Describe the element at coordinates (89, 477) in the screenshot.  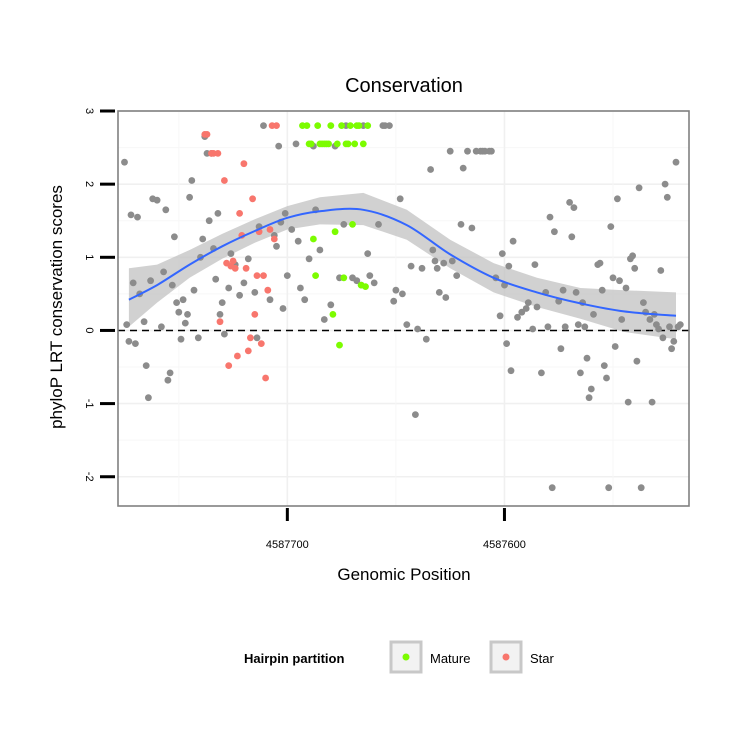
I see `y-tick-label: -2` at that location.